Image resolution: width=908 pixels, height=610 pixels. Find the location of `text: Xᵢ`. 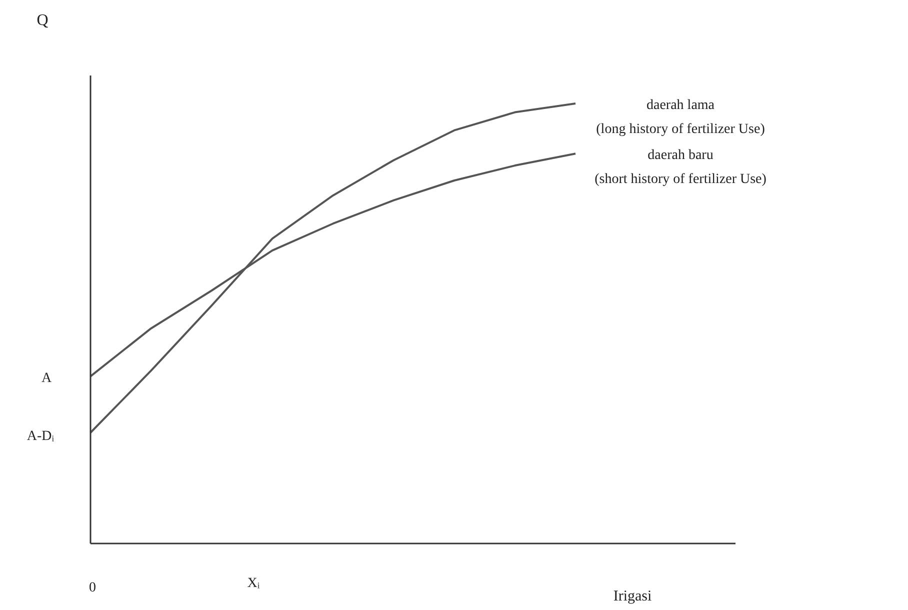

text: Xᵢ is located at coordinates (253, 583).